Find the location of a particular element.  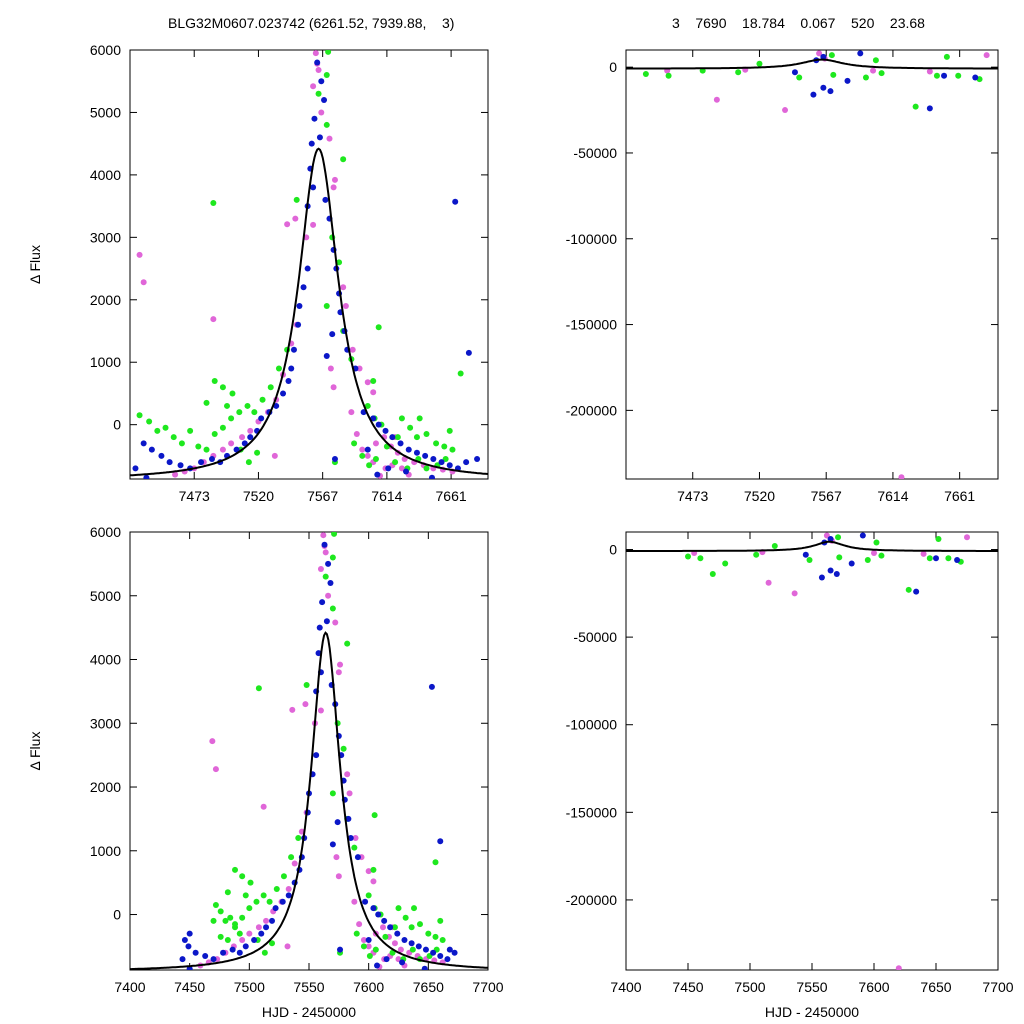

x-tick-label: 7400 is located at coordinates (625, 987).